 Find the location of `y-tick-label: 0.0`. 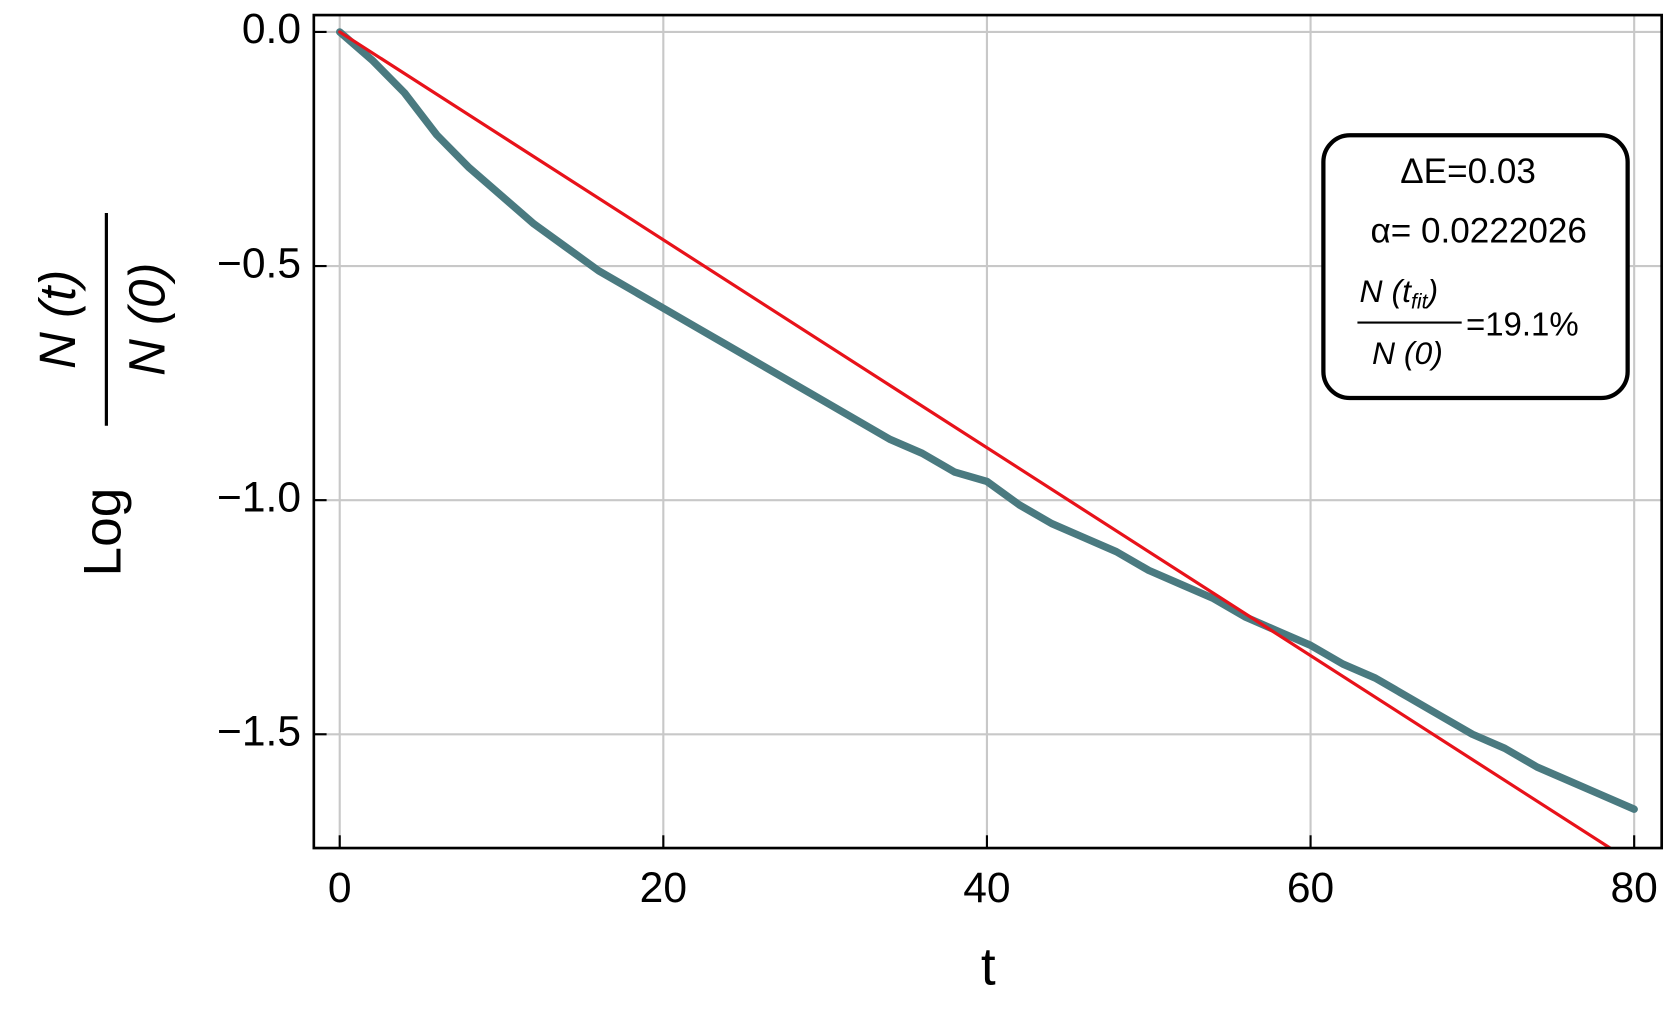

y-tick-label: 0.0 is located at coordinates (271, 29).